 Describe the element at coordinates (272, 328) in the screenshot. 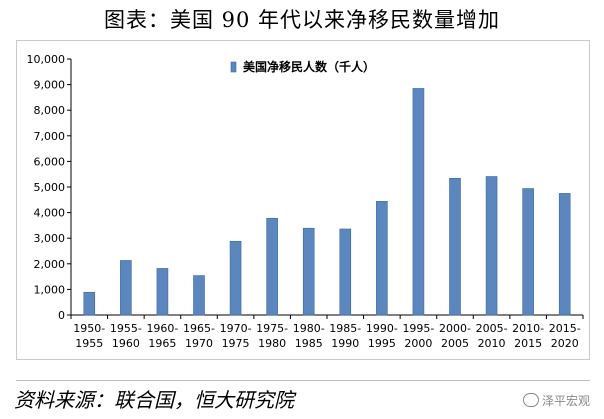

I see `x-tick-label: 1975-` at that location.